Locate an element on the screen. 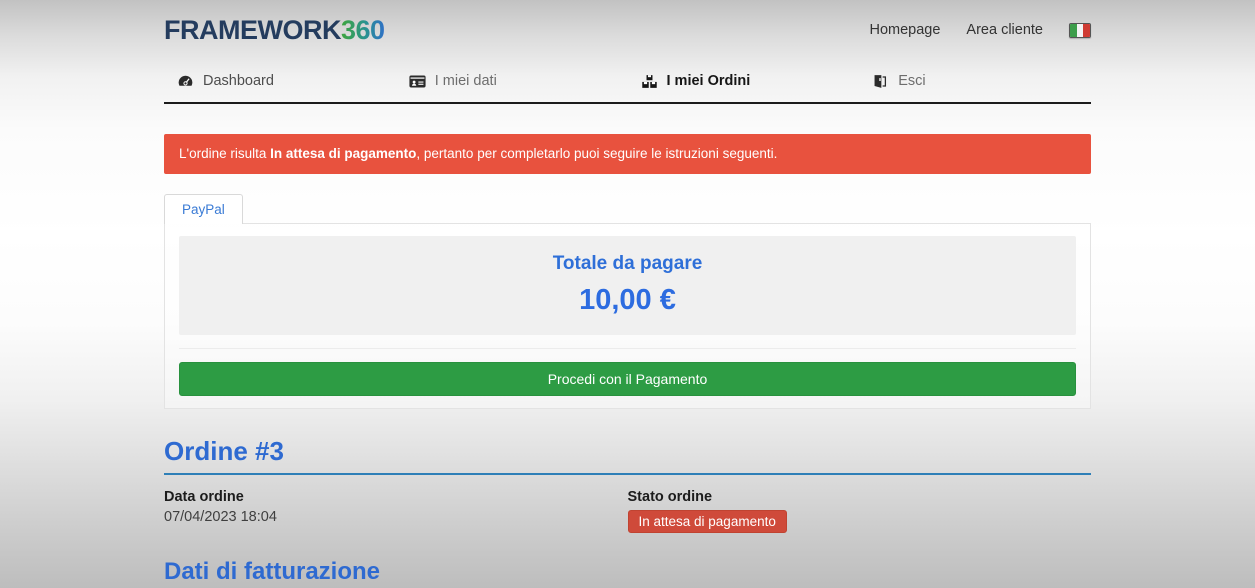  status-badge: In attesa di pagamento is located at coordinates (707, 521).